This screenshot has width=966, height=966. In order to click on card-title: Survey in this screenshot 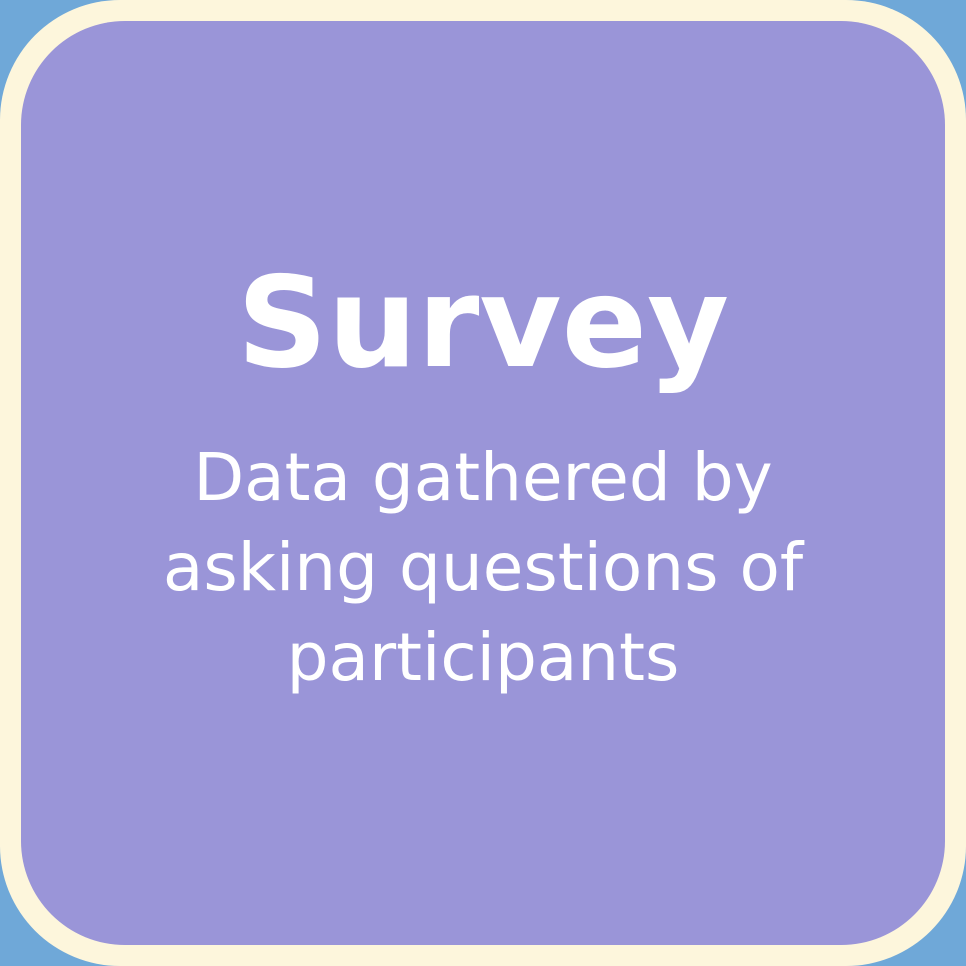, I will do `click(483, 322)`.